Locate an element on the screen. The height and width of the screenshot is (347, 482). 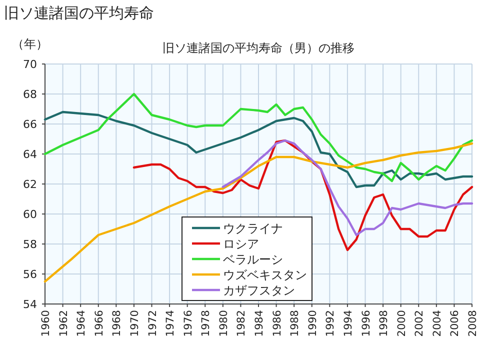
x-tick-label: 1964 is located at coordinates (82, 323).